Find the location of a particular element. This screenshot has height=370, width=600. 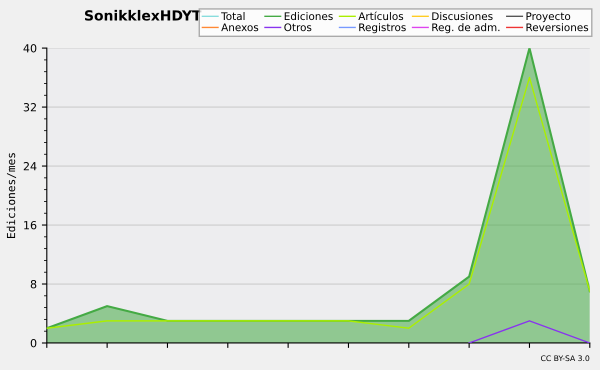

legend-label: Reversiones is located at coordinates (557, 27).